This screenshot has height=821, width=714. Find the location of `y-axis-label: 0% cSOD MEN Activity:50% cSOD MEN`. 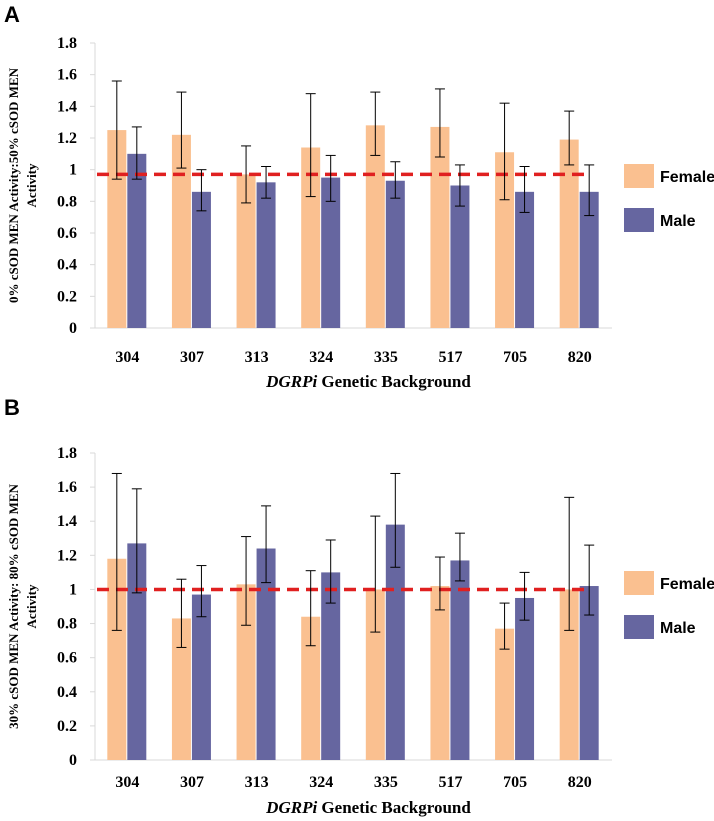

y-axis-label: 0% cSOD MEN Activity:50% cSOD MEN is located at coordinates (13, 185).